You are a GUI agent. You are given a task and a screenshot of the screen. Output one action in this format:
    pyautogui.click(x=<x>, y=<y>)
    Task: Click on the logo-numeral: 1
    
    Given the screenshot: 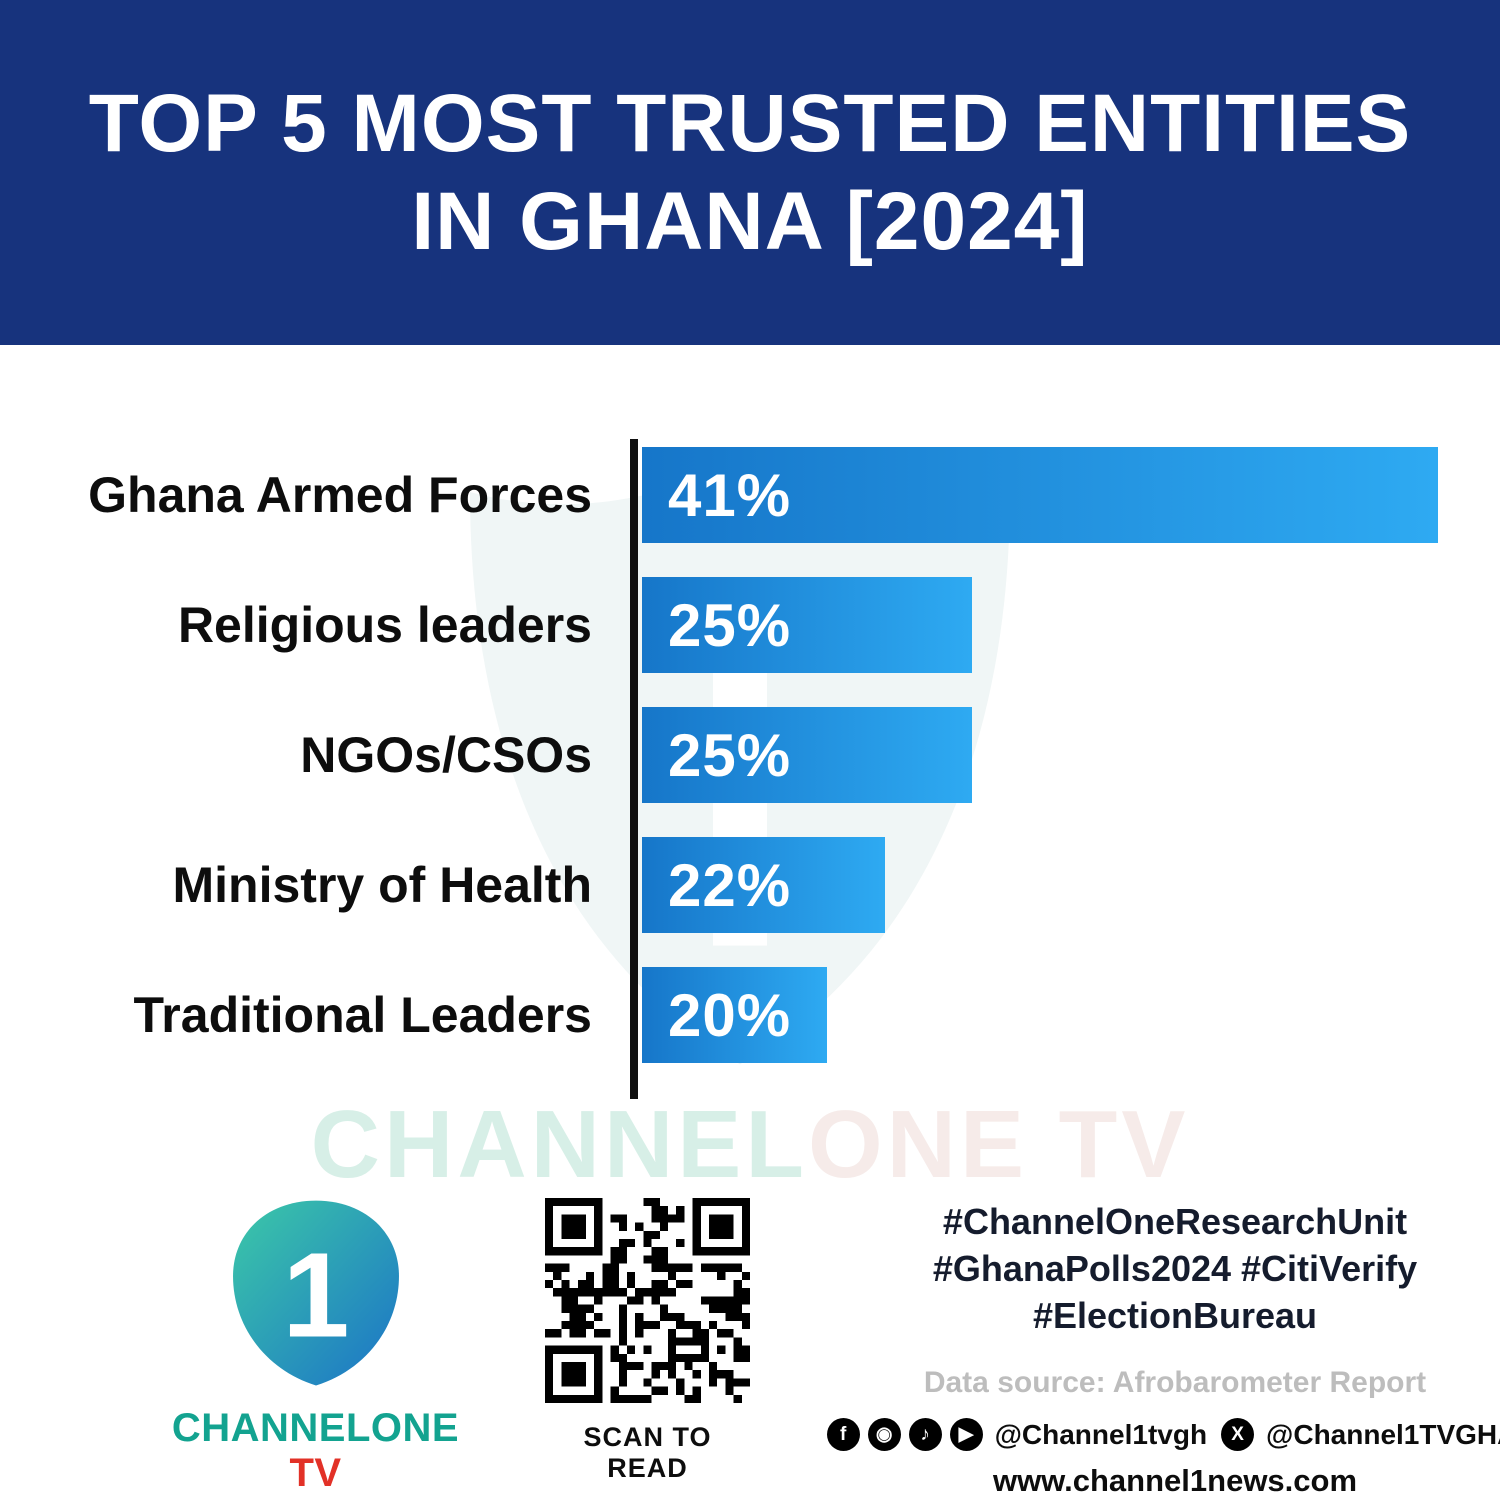 What is the action you would take?
    pyautogui.click(x=315, y=1294)
    